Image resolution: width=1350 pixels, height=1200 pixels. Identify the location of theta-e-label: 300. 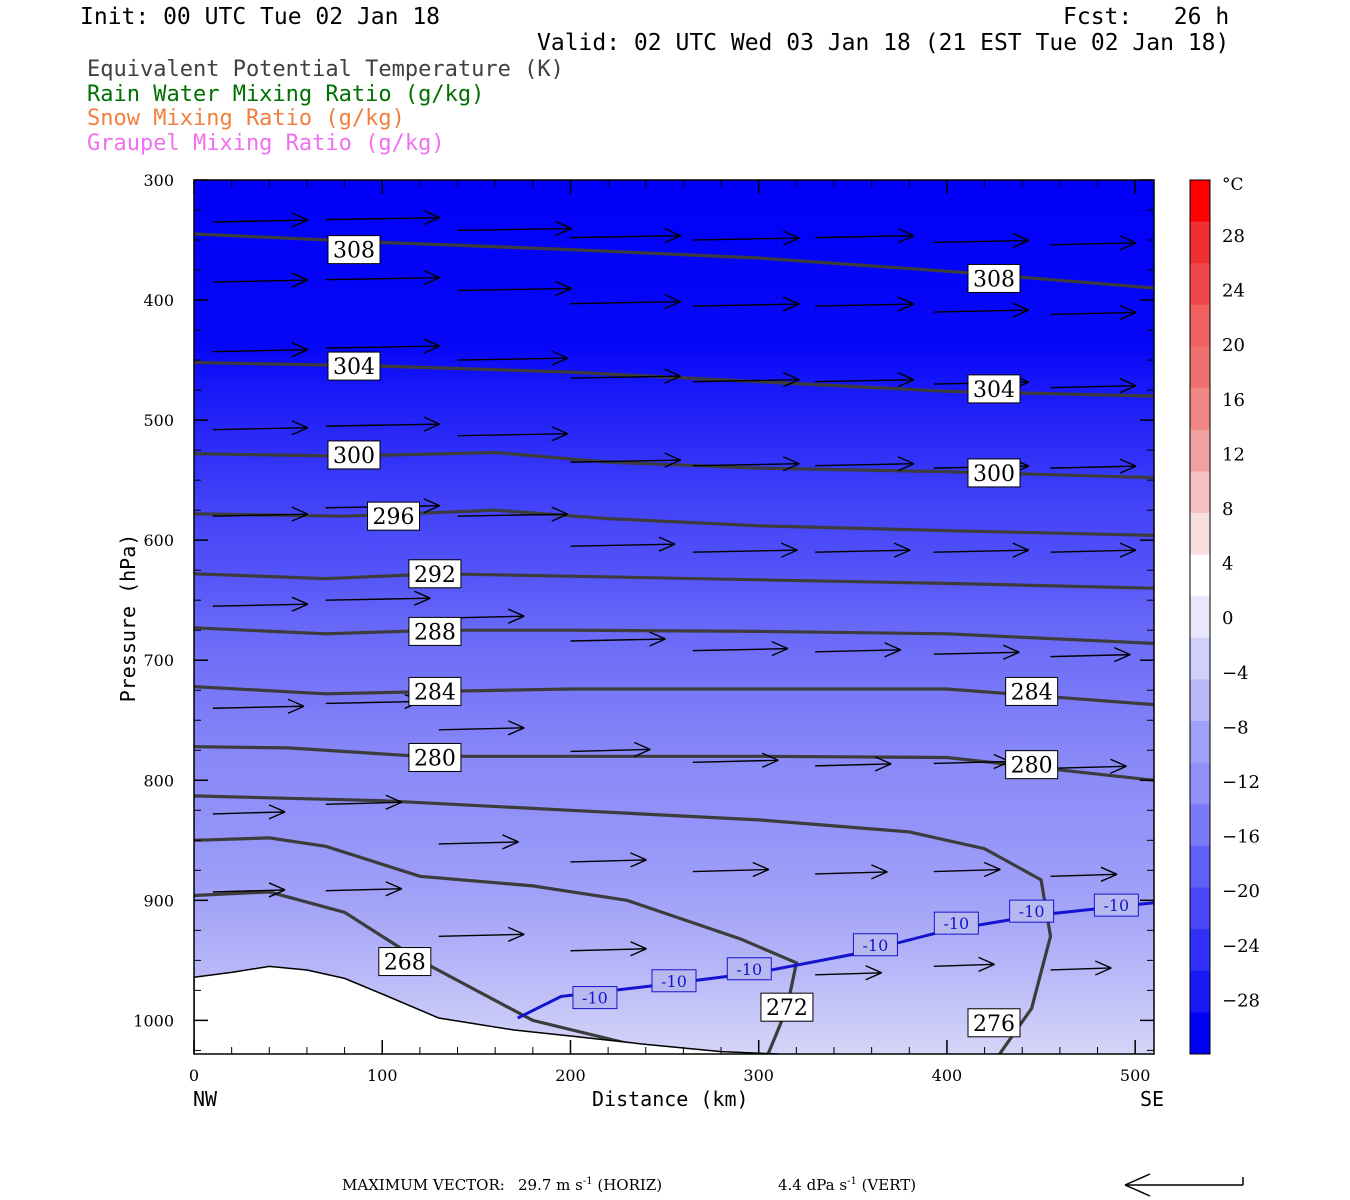
(994, 474).